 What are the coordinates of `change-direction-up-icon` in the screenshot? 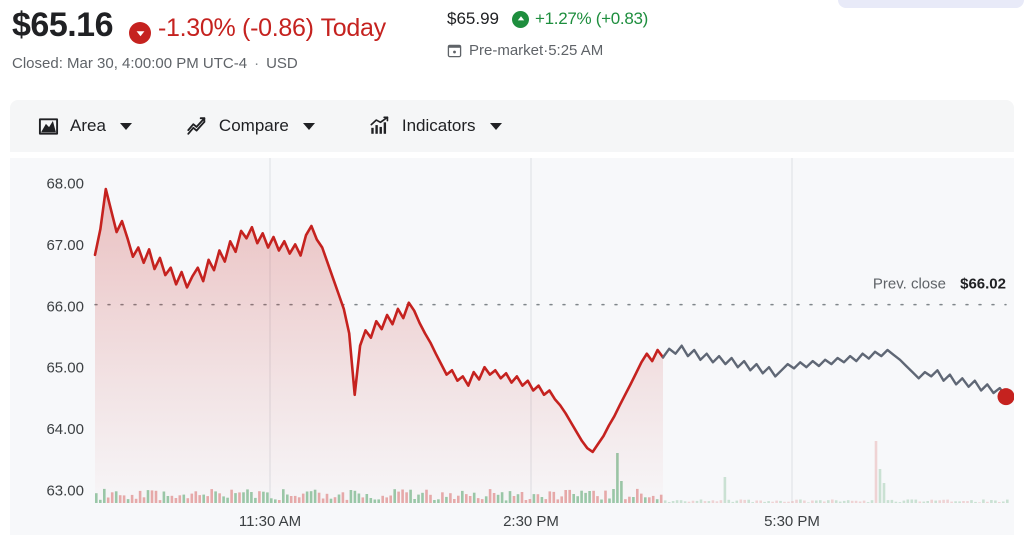 It's located at (520, 19).